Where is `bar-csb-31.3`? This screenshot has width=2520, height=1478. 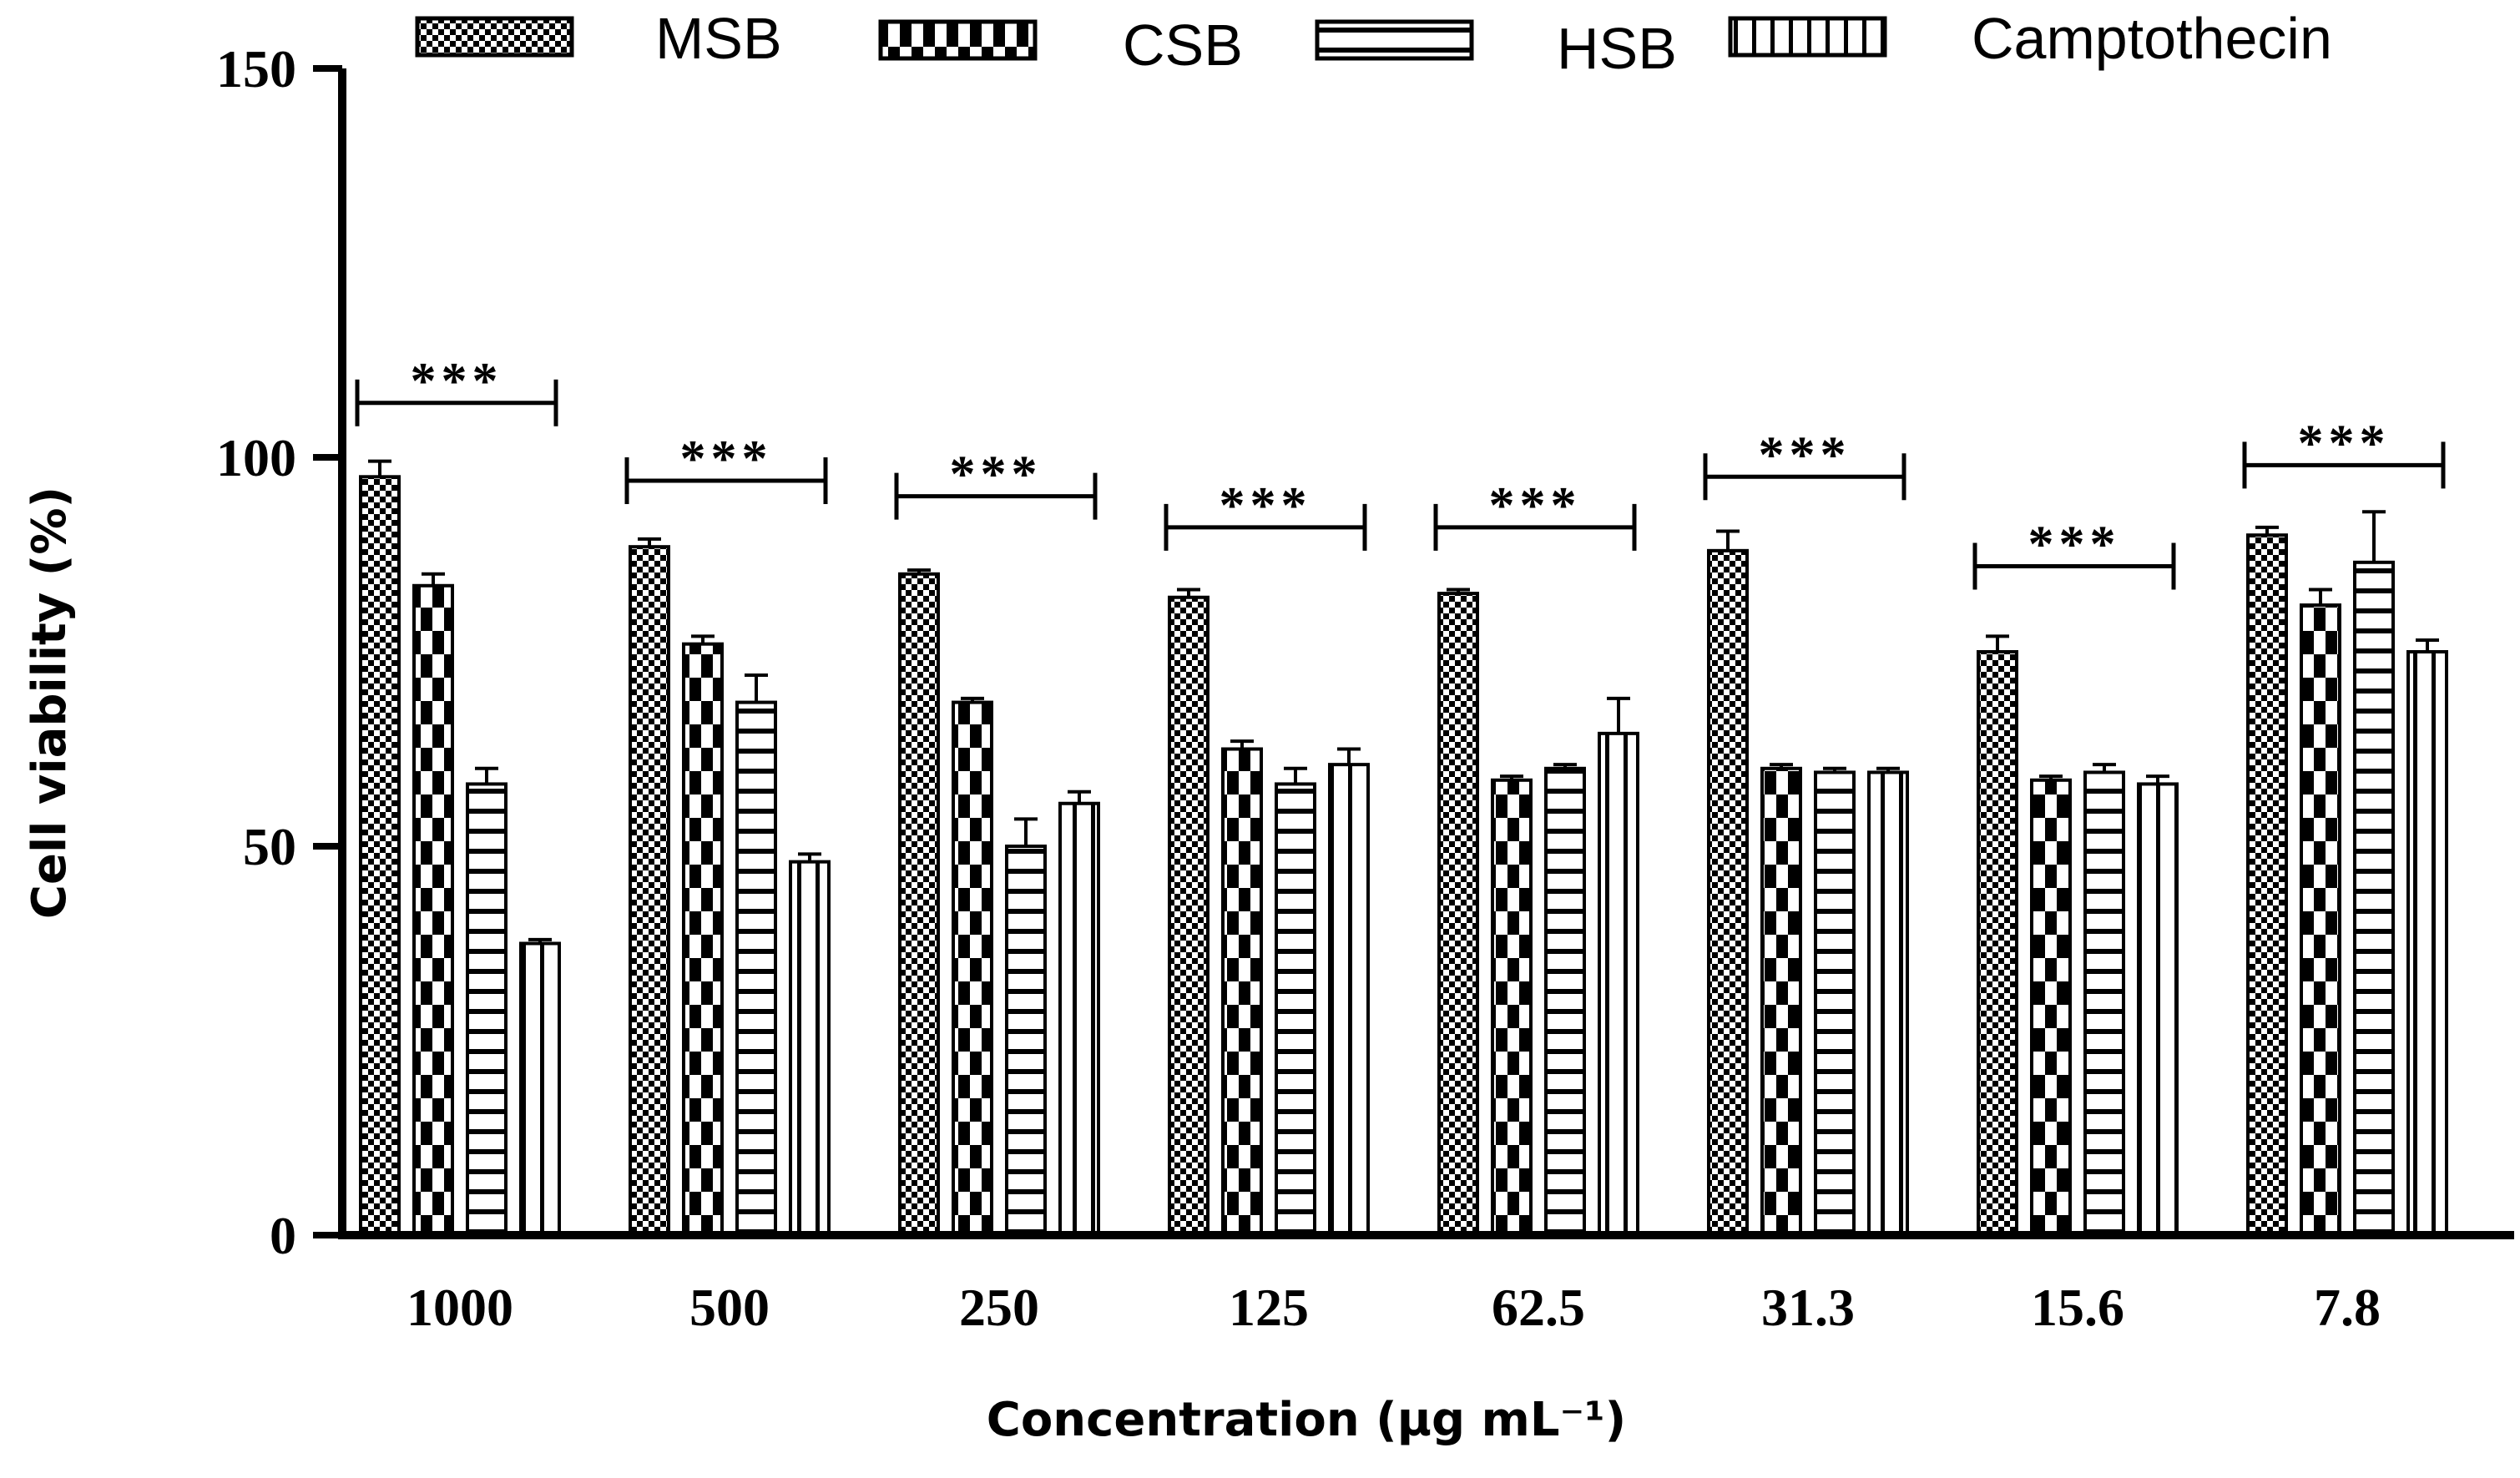 bar-csb-31.3 is located at coordinates (1781, 1001).